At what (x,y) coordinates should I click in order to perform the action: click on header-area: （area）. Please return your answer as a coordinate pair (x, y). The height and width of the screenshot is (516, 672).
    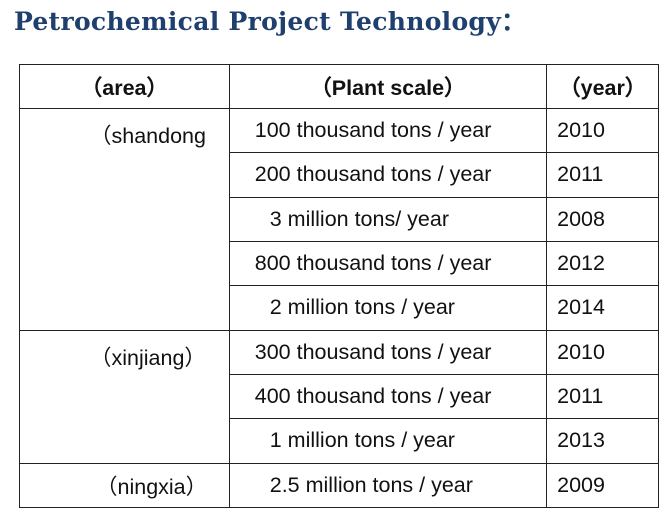
    Looking at the image, I should click on (124, 86).